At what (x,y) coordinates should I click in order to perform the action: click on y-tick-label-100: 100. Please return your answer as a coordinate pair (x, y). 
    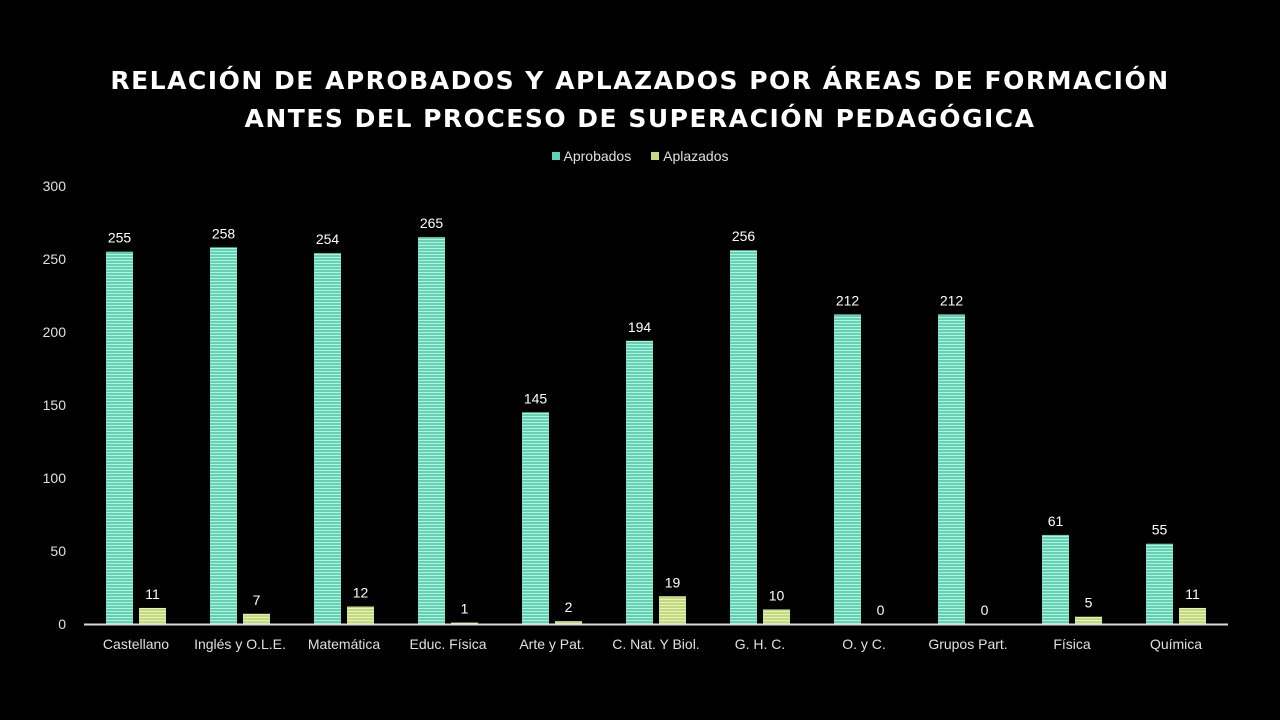
    Looking at the image, I should click on (55, 478).